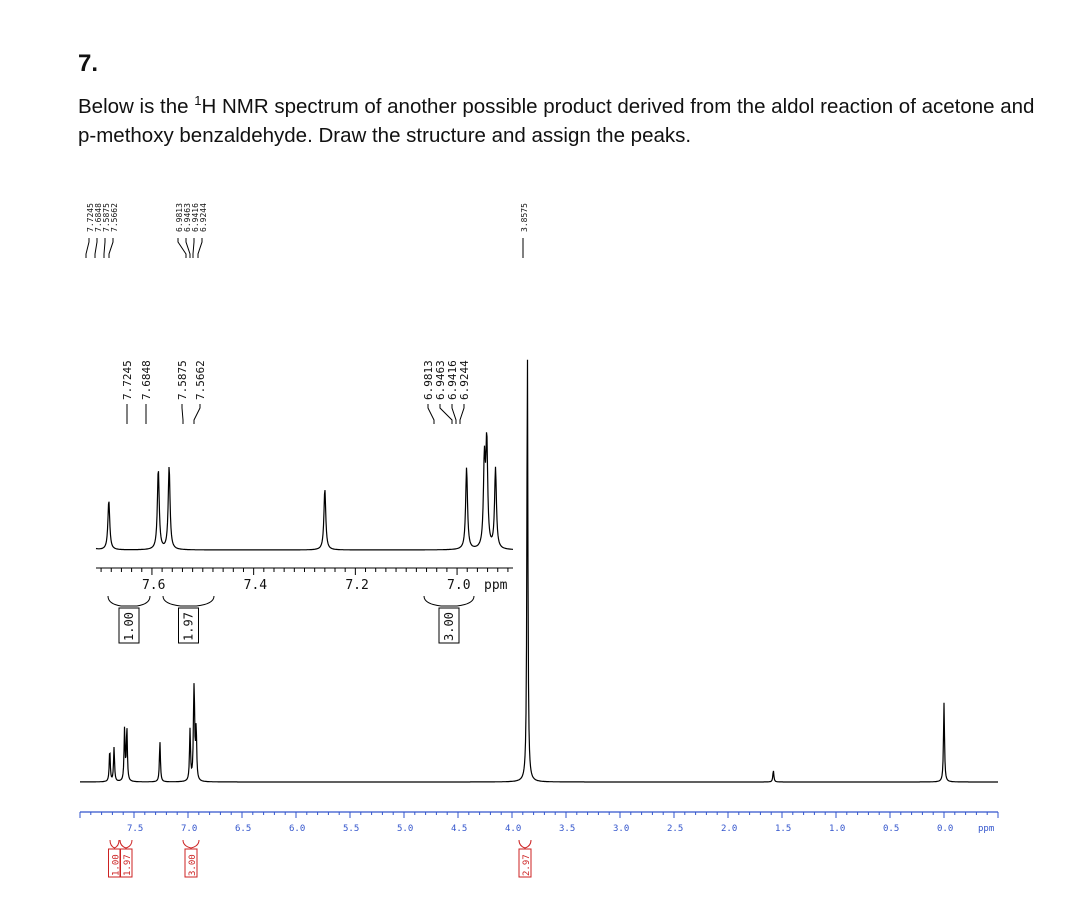  Describe the element at coordinates (106, 217) in the screenshot. I see `top-peak-label: 7.5875` at that location.